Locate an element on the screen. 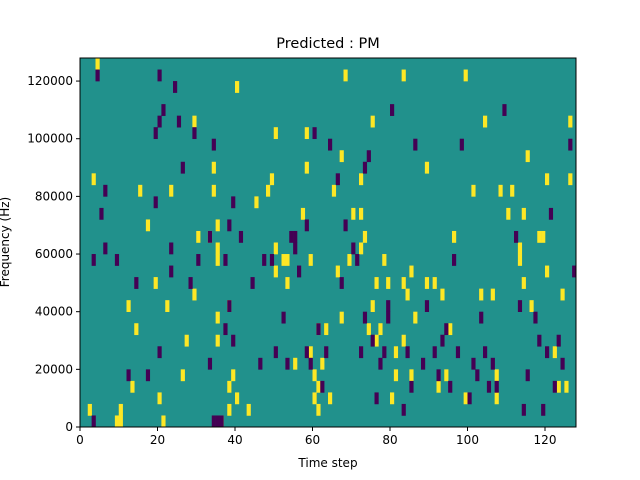 Image resolution: width=640 pixels, height=480 pixels. y-axis: 0 20000 40000 60000 80000 100000 120000 is located at coordinates (53, 254).